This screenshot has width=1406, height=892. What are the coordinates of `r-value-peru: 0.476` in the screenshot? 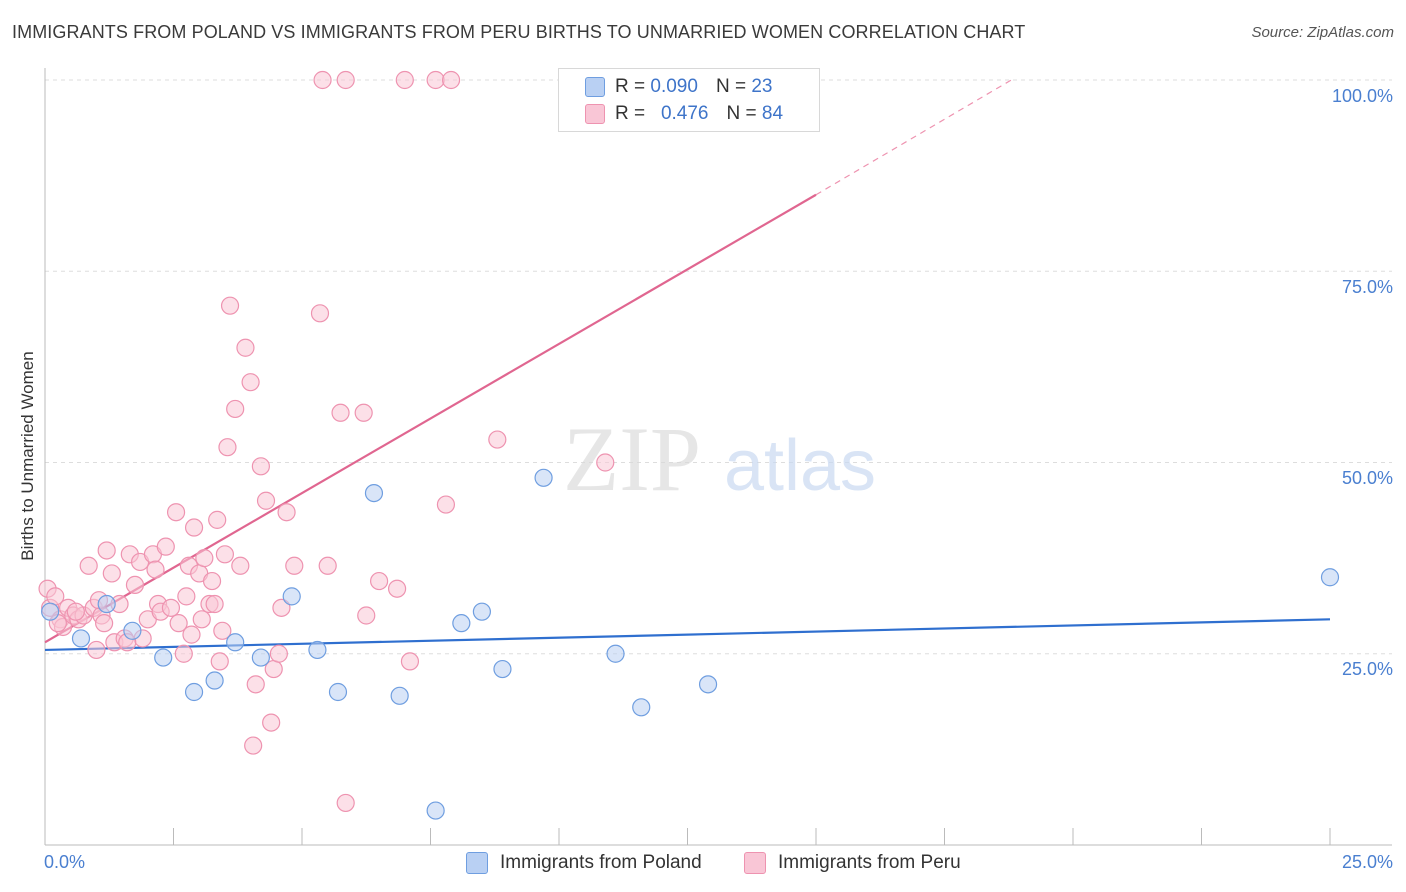 It's located at (684, 113).